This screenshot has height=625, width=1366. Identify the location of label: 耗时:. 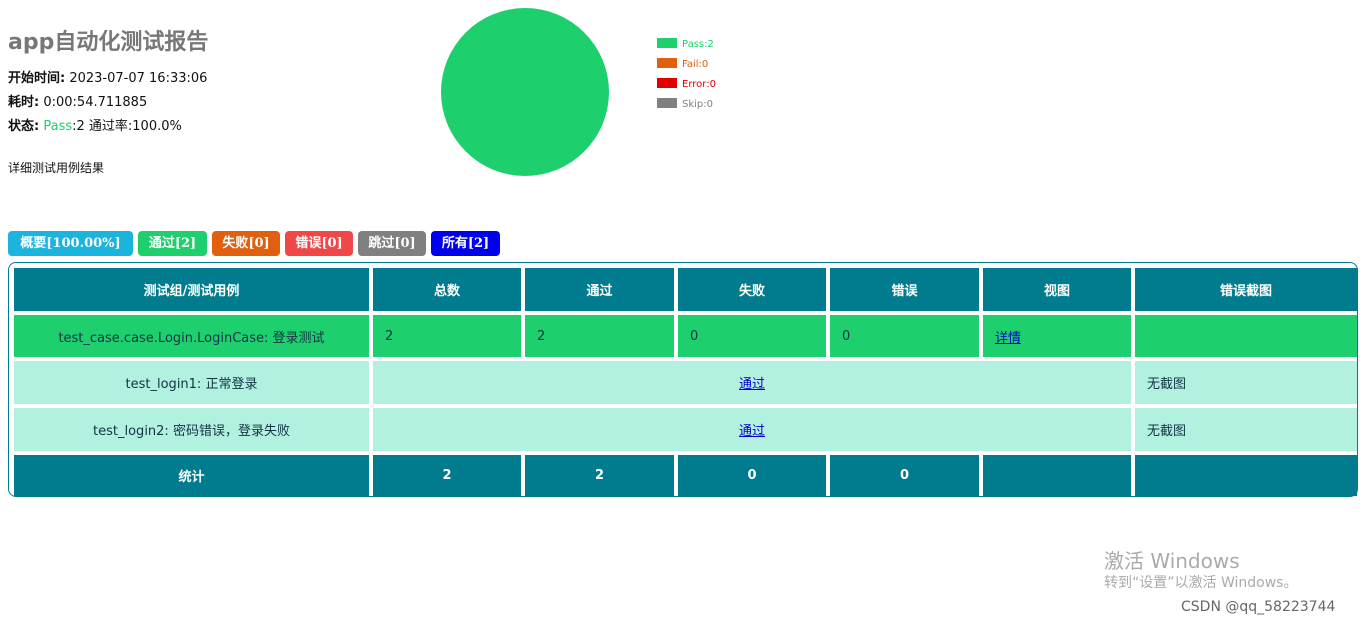
(24, 102).